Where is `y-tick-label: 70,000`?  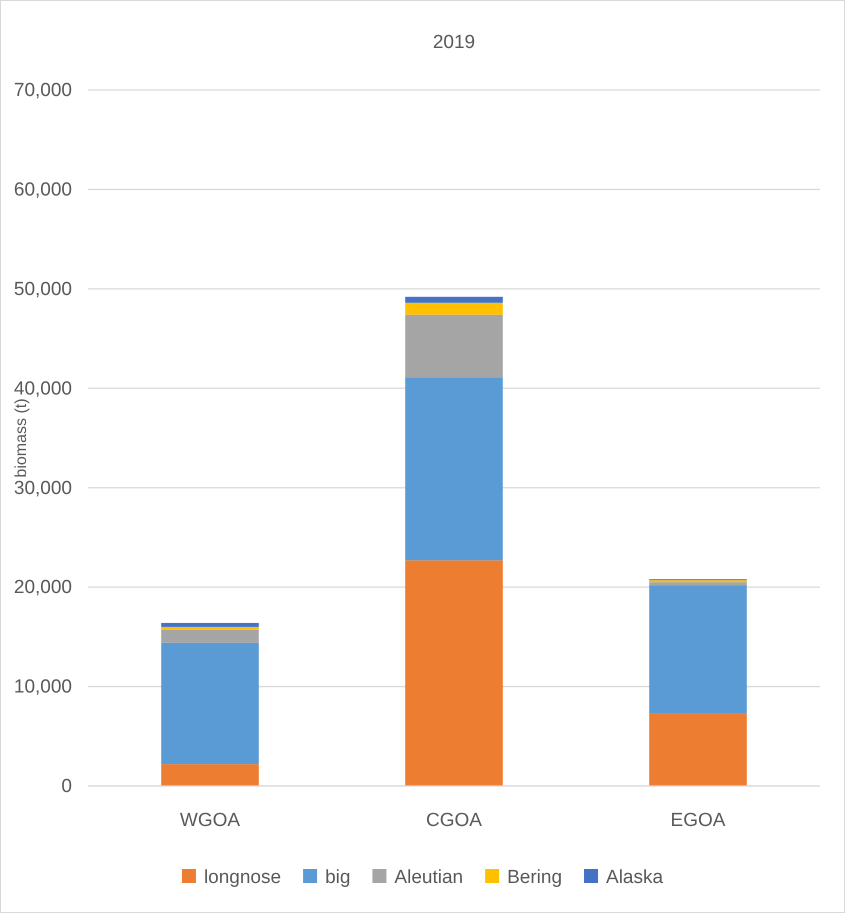
y-tick-label: 70,000 is located at coordinates (43, 91).